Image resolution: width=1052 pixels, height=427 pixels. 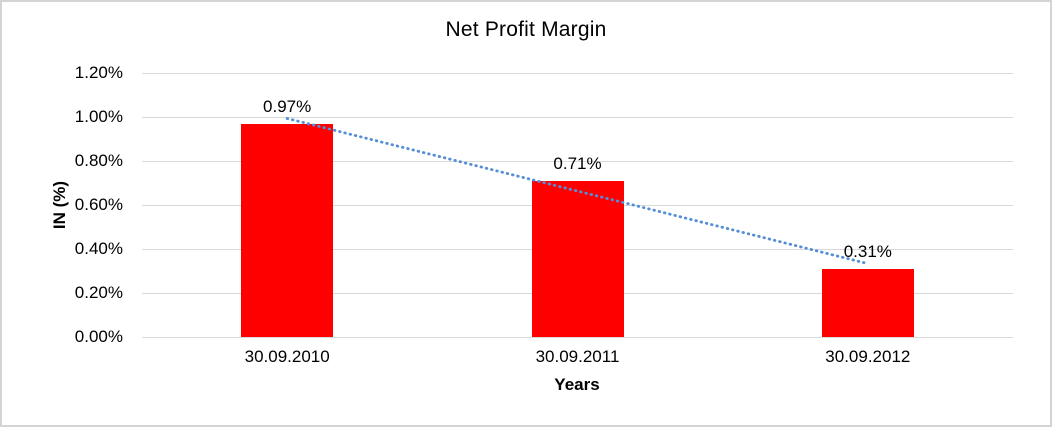 I want to click on data-label: 0.31%, so click(x=867, y=251).